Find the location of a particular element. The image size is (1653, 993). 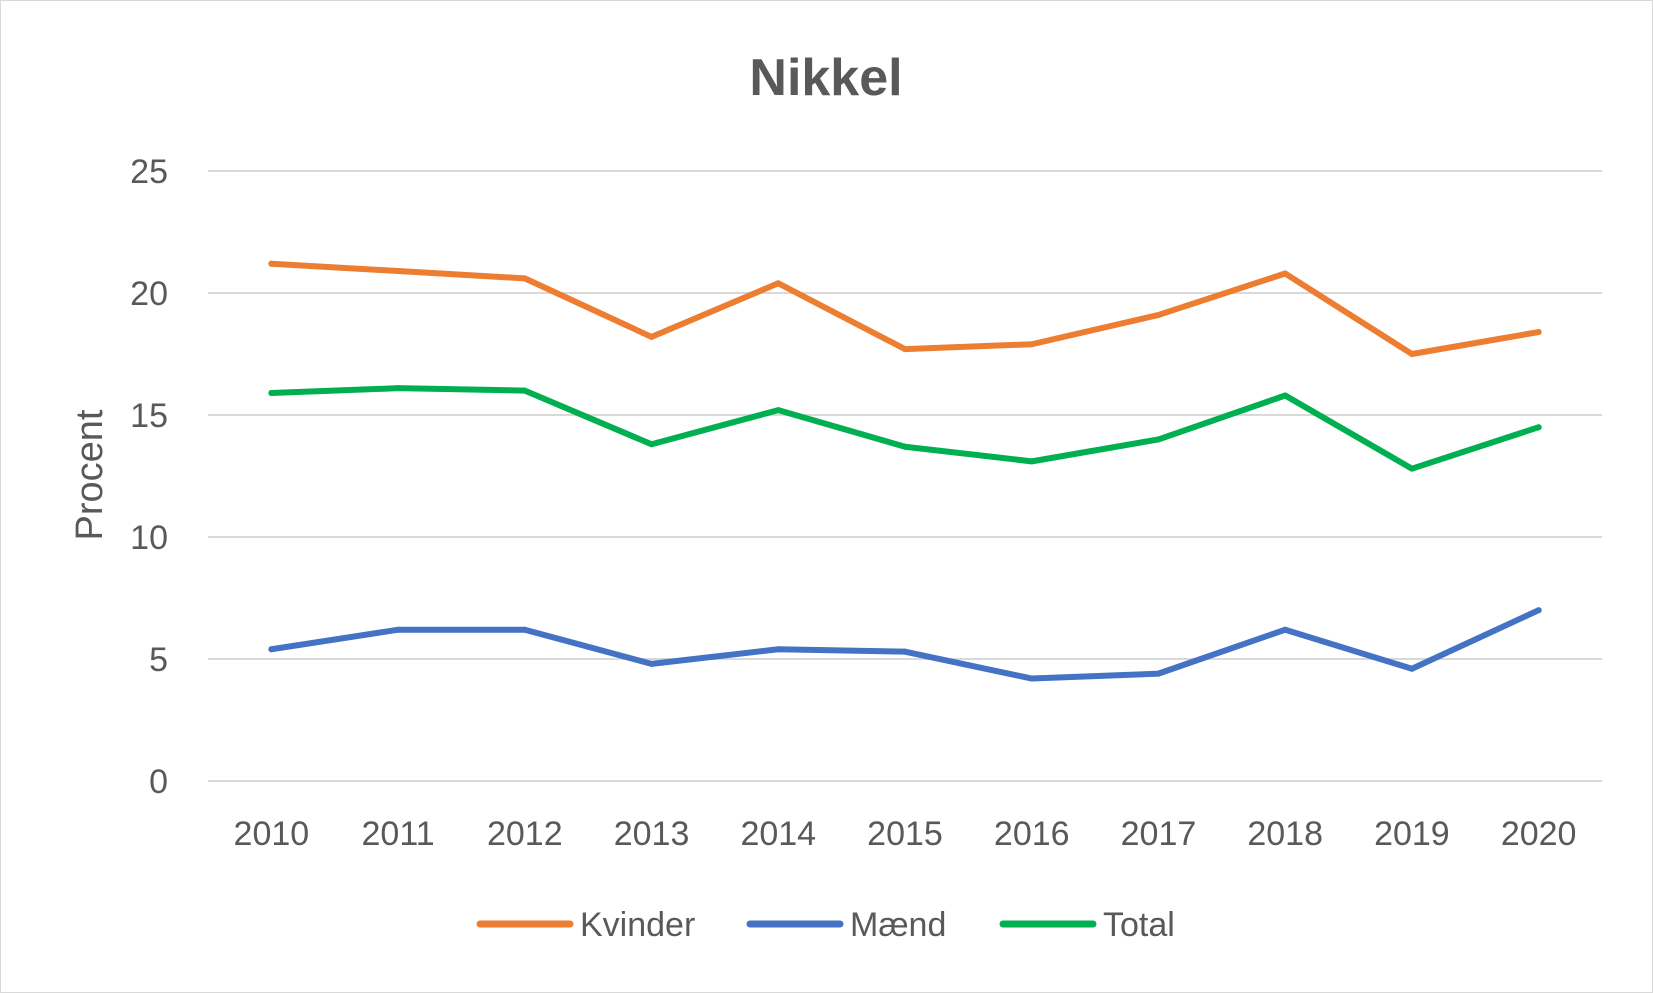

y-tick-label: 25 is located at coordinates (149, 172).